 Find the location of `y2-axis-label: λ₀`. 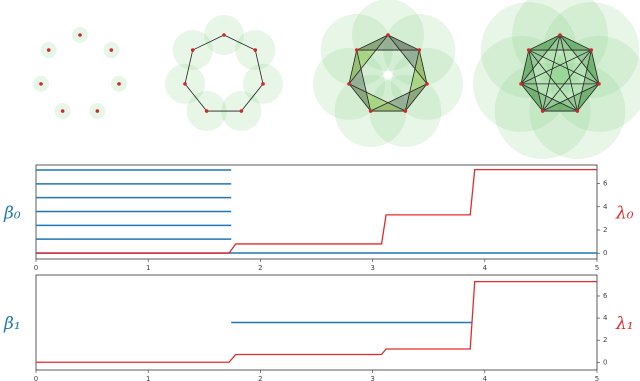

y2-axis-label: λ₀ is located at coordinates (624, 214).